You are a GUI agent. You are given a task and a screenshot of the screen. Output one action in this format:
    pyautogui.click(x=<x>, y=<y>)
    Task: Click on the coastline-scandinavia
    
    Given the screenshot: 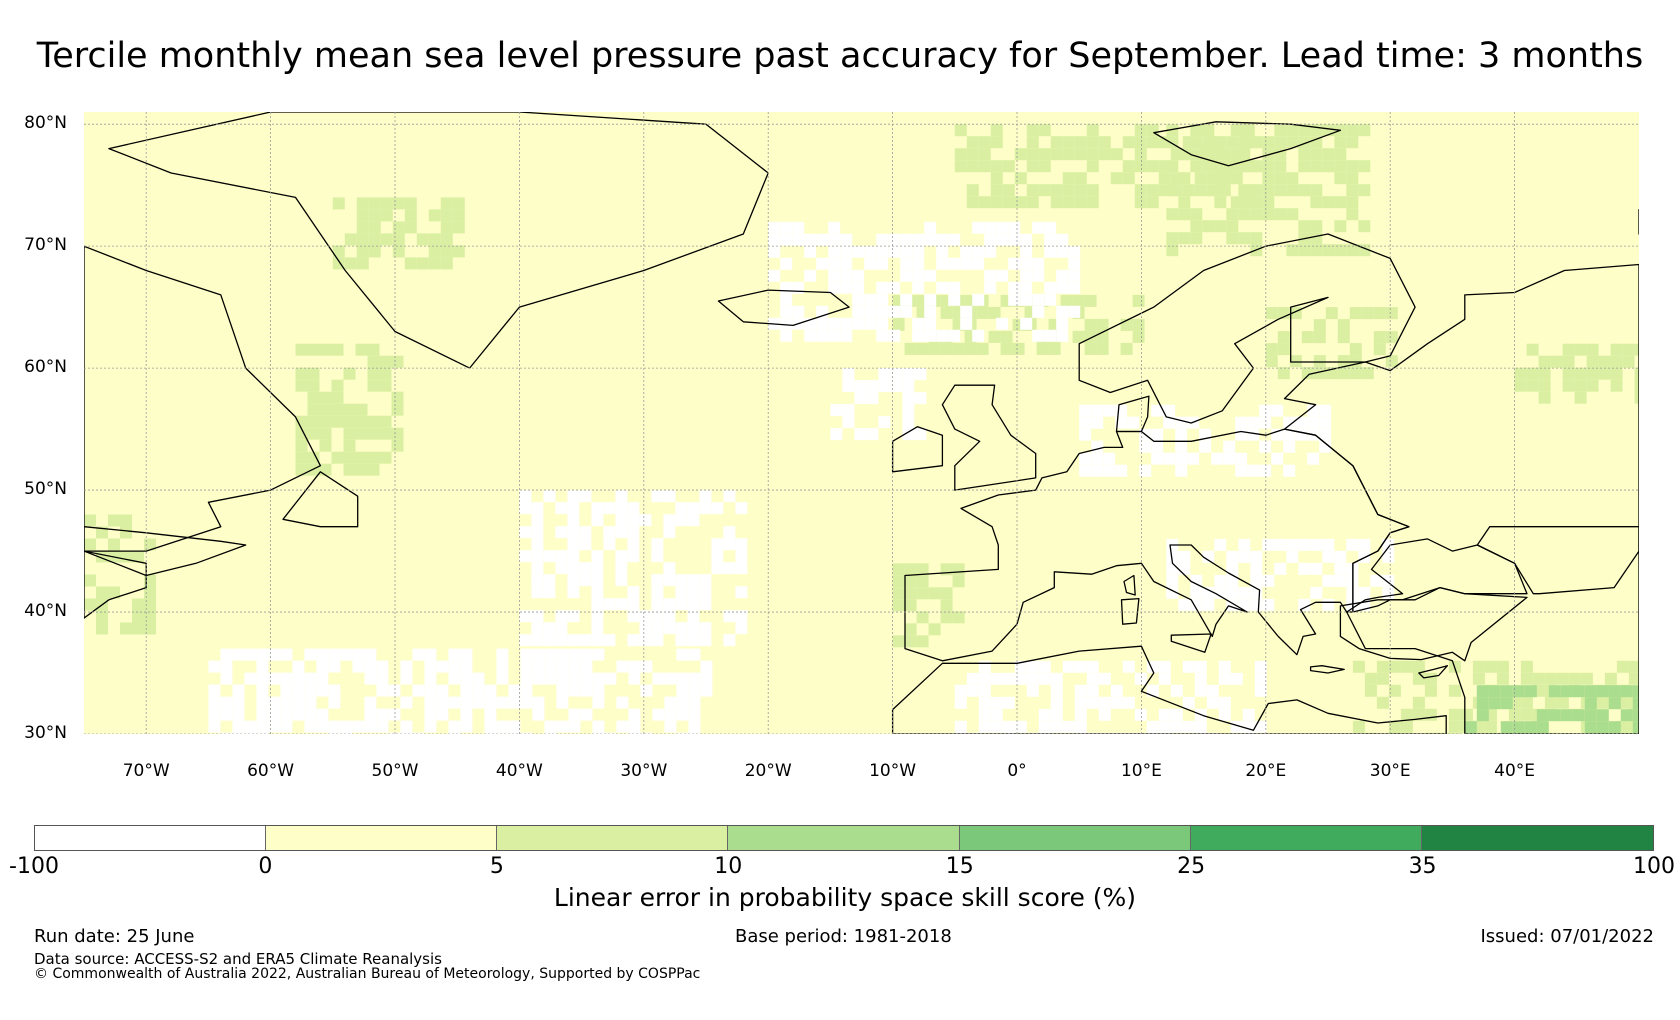 What is the action you would take?
    pyautogui.click(x=1247, y=328)
    